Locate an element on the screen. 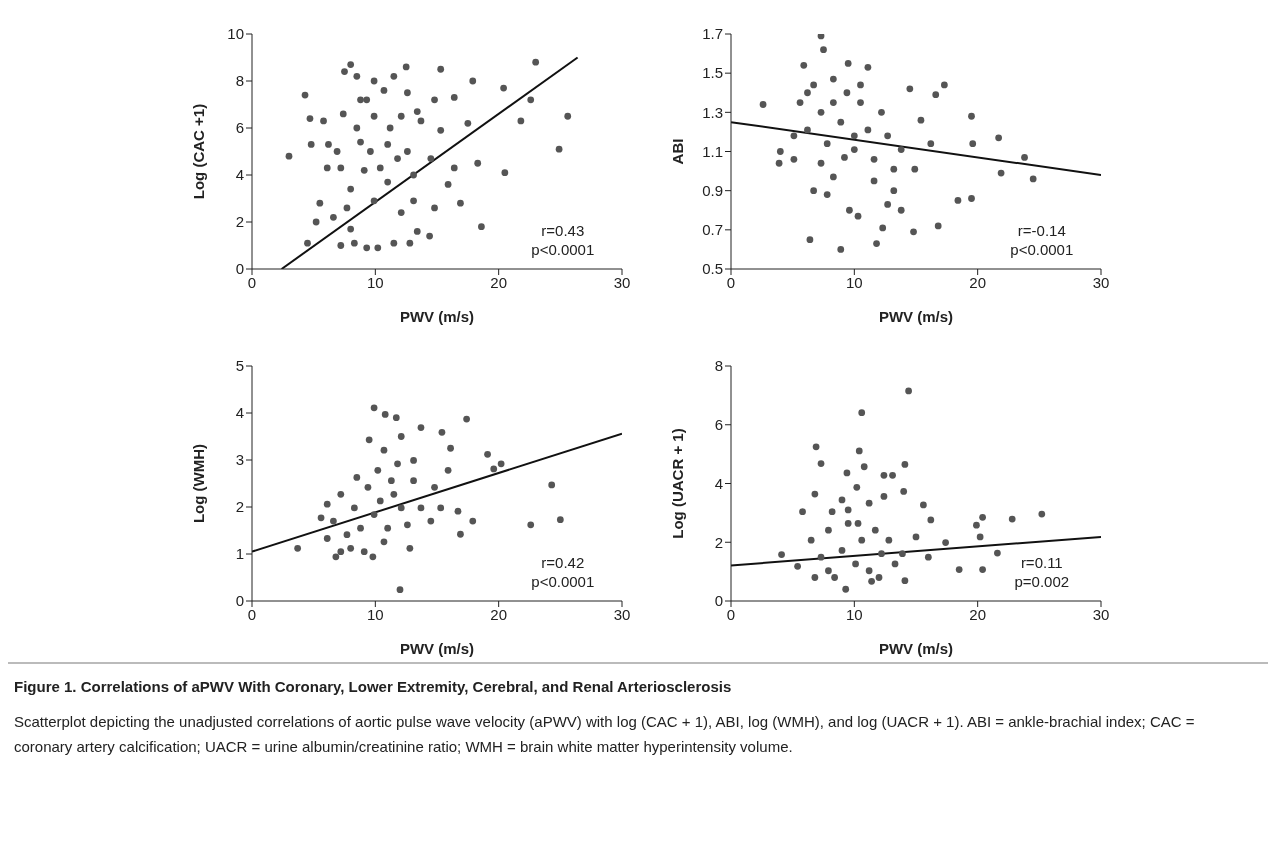  y-tick-label: 6 is located at coordinates (239, 128).